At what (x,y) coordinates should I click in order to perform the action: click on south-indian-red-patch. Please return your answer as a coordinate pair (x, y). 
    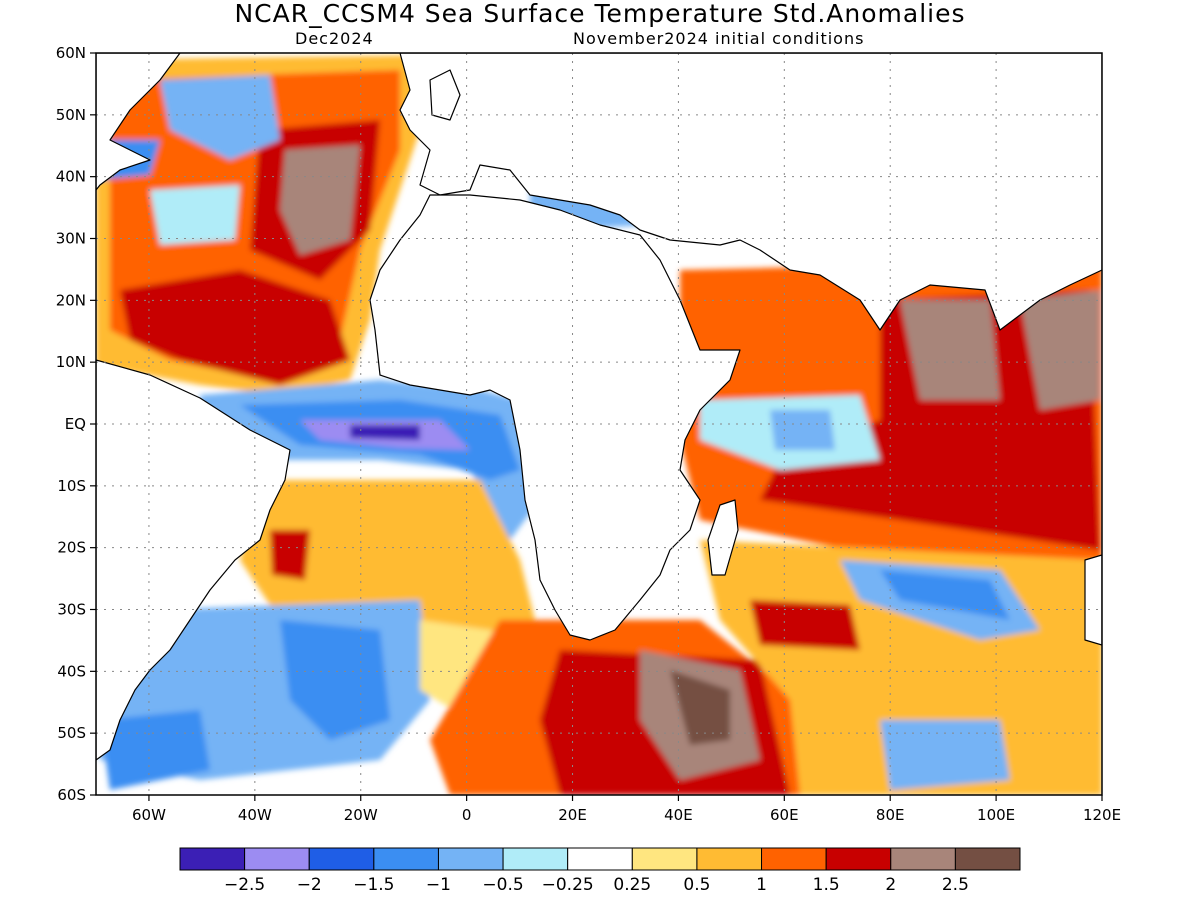
    Looking at the image, I should click on (805, 625).